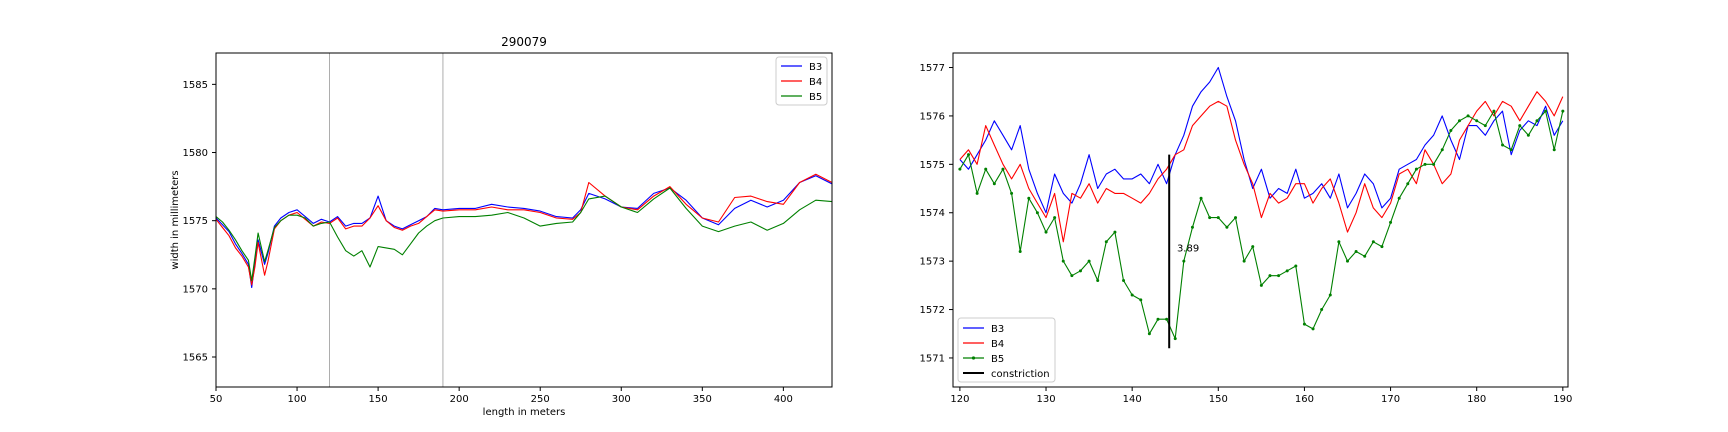  What do you see at coordinates (932, 116) in the screenshot?
I see `right-y-tick-label: 1576` at bounding box center [932, 116].